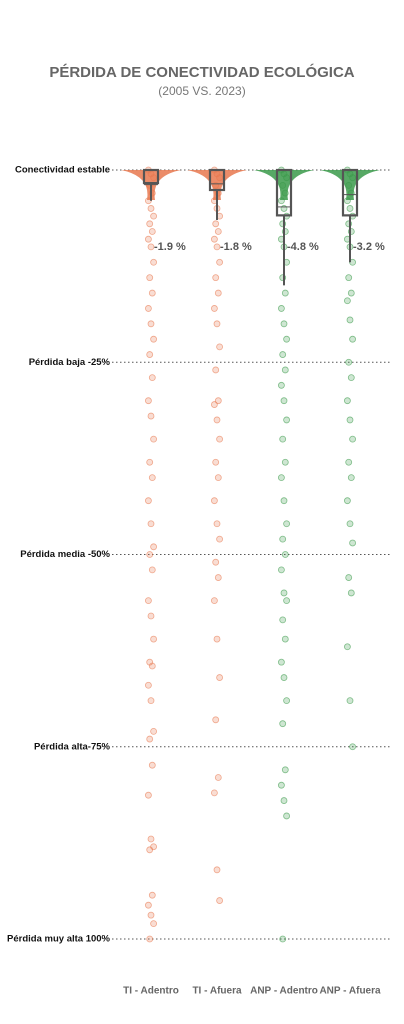 This screenshot has width=404, height=1024. Describe the element at coordinates (59, 939) in the screenshot. I see `y-tick-label: Pérdida muy alta 100%` at that location.